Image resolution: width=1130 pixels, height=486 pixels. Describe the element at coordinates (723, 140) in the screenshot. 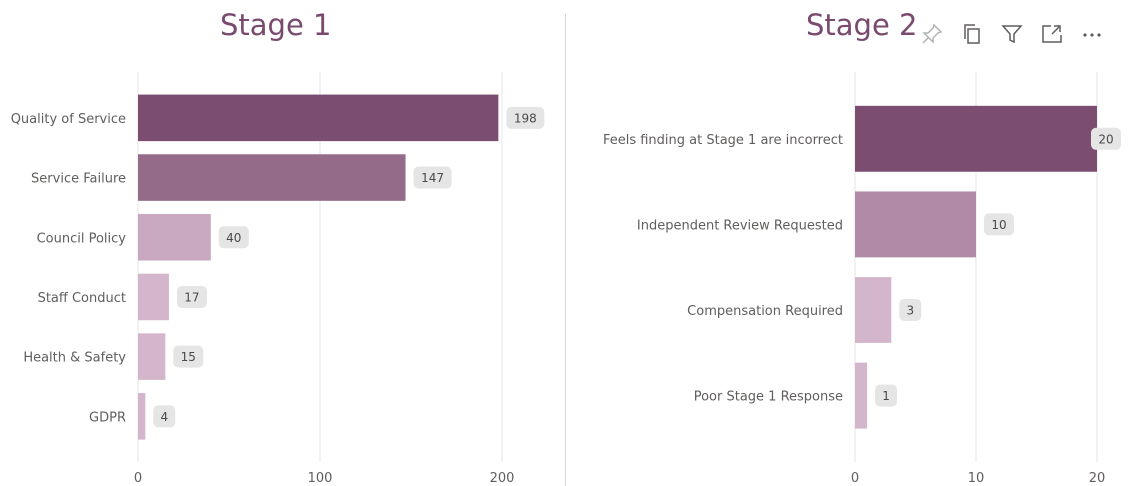

I see `s2-category-label: Feels finding at Stage 1 are incorrect` at that location.